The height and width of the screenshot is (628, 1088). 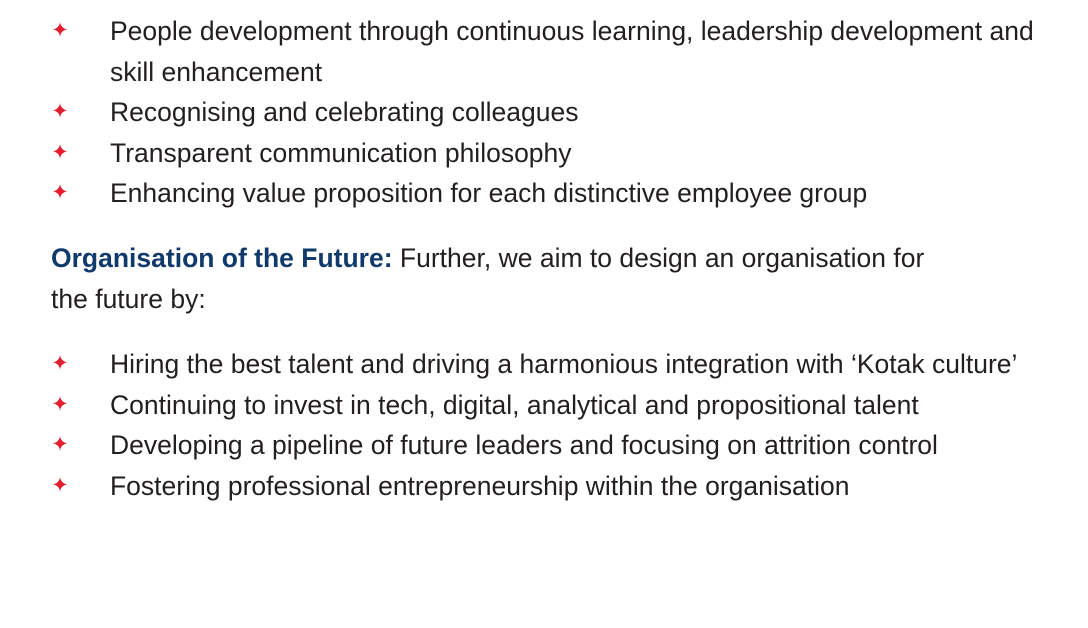 I want to click on list-item-text: Recognising and celebrating colleagues, so click(x=344, y=112).